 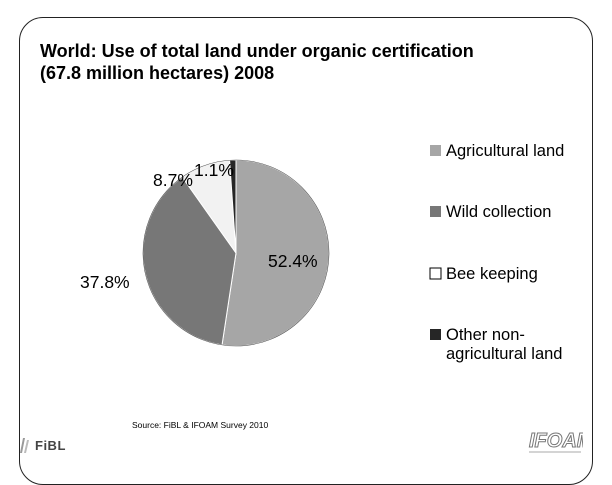 I want to click on data-label-wild-collection: 37.8%, so click(x=105, y=282).